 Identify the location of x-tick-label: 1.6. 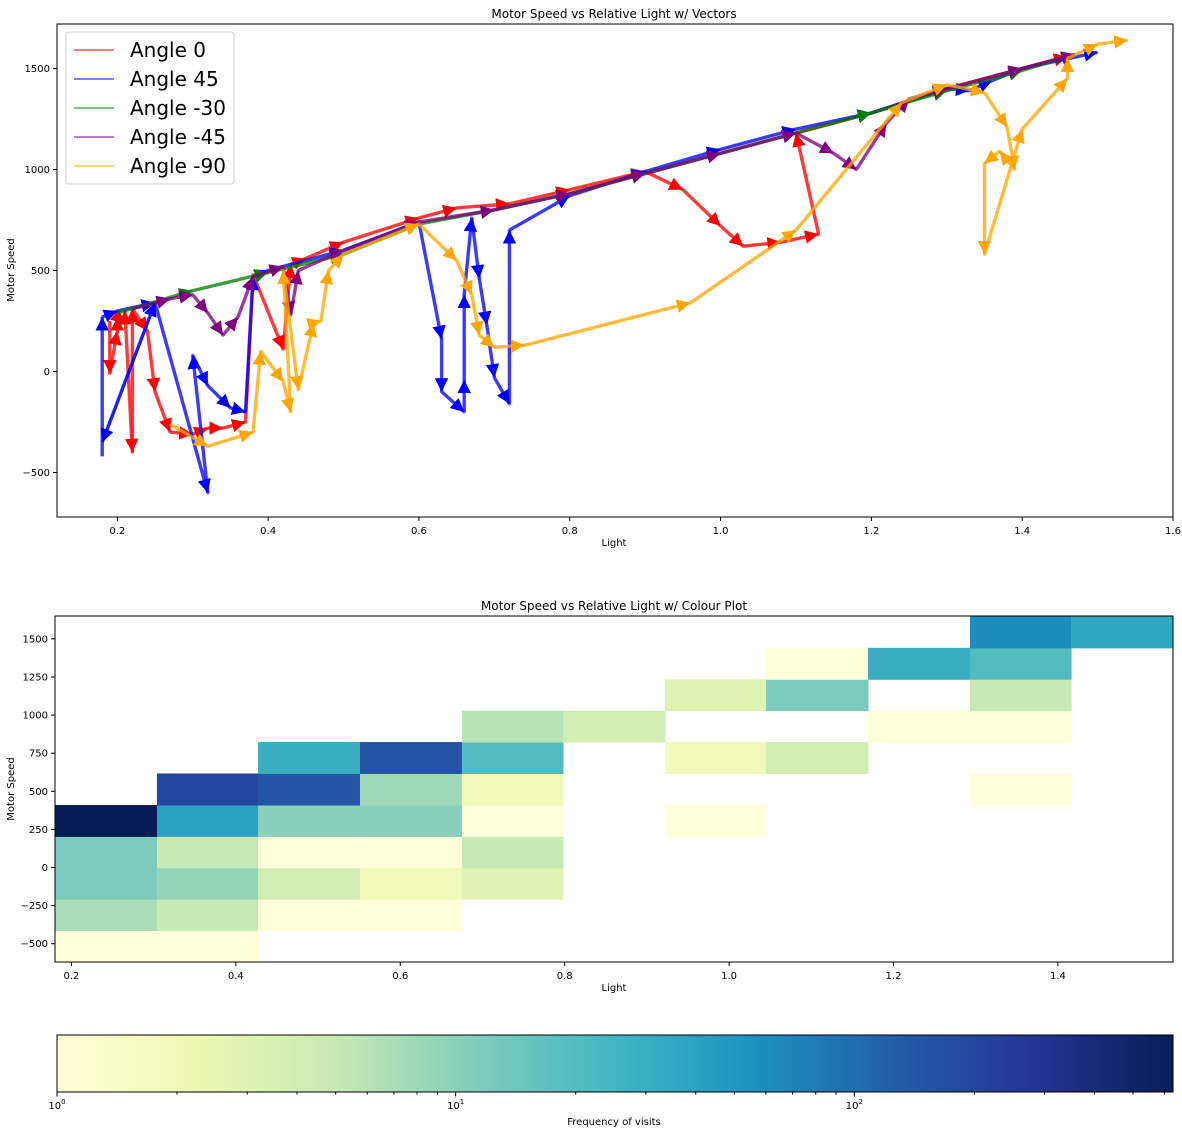
(1173, 531).